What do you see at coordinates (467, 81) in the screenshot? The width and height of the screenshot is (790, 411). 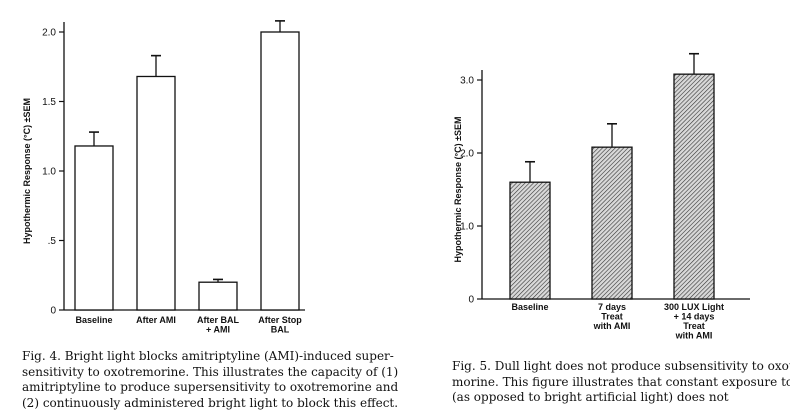 I see `y-tick-label: 3.0` at bounding box center [467, 81].